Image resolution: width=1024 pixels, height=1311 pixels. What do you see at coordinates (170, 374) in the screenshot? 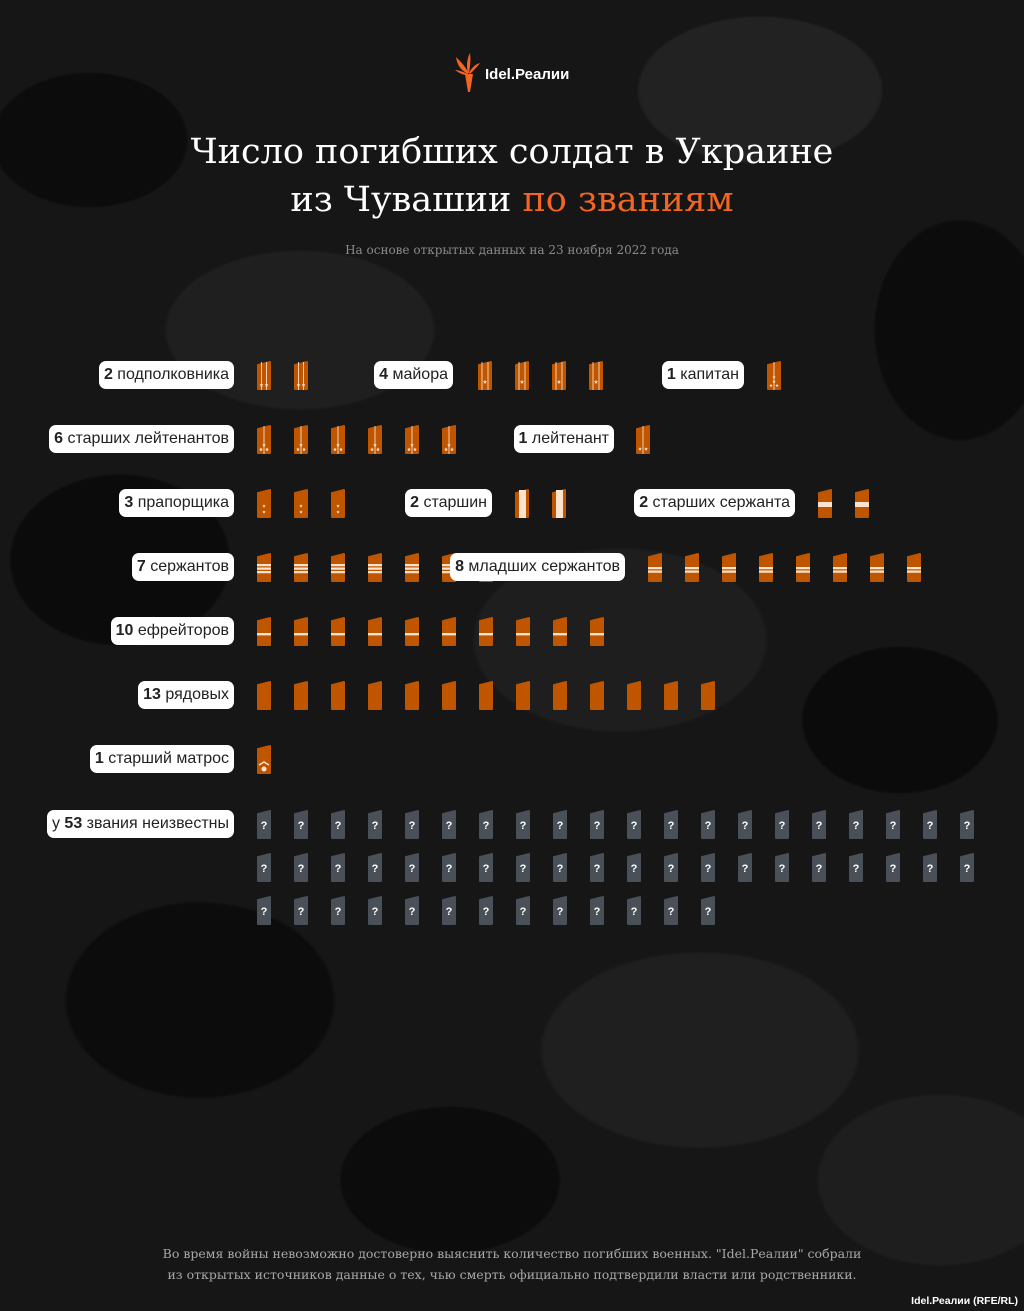
I see `label-rank: подполковника` at bounding box center [170, 374].